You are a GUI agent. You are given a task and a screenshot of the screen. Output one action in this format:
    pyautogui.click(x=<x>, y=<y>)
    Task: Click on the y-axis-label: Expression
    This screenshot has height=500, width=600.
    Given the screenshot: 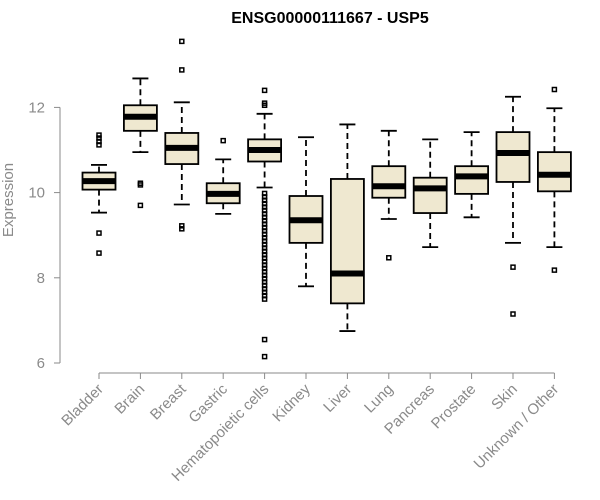 What is the action you would take?
    pyautogui.click(x=8, y=200)
    